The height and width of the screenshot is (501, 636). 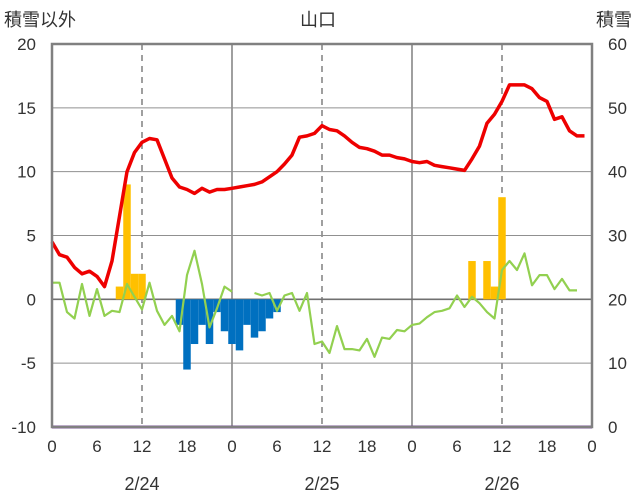 I want to click on left-tick-label: 5, so click(x=31, y=236).